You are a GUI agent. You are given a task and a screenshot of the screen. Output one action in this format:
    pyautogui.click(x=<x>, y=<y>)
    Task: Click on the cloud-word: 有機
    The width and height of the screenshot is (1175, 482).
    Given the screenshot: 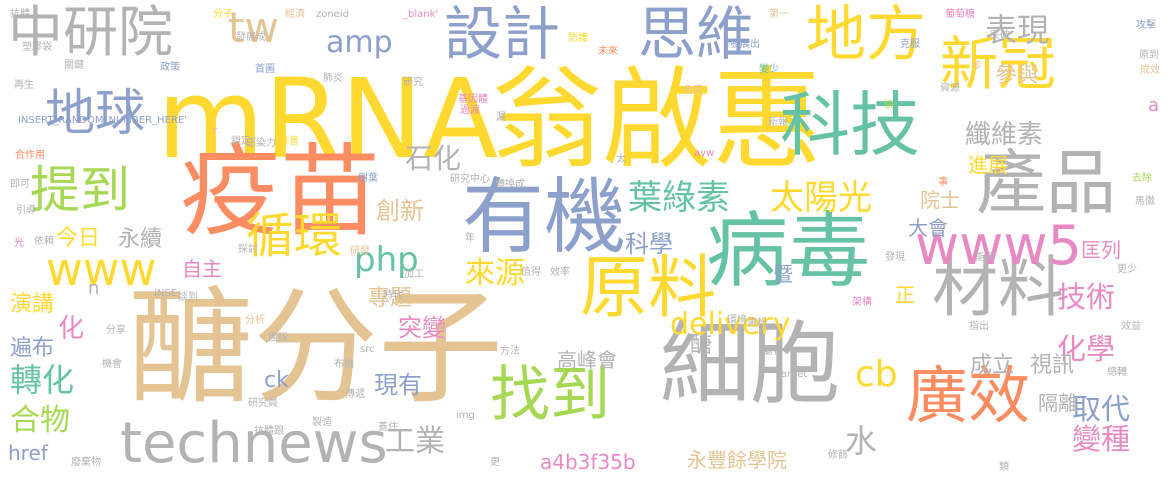 What is the action you would take?
    pyautogui.click(x=544, y=217)
    